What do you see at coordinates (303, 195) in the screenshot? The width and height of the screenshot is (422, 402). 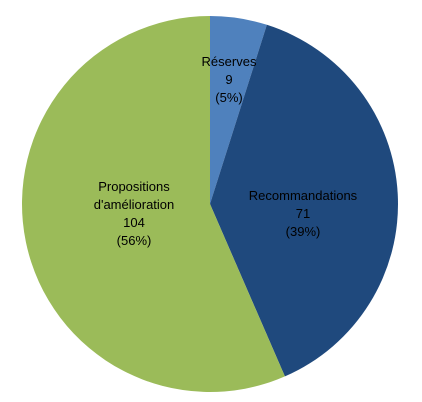 I see `category-label: Recommandations` at bounding box center [303, 195].